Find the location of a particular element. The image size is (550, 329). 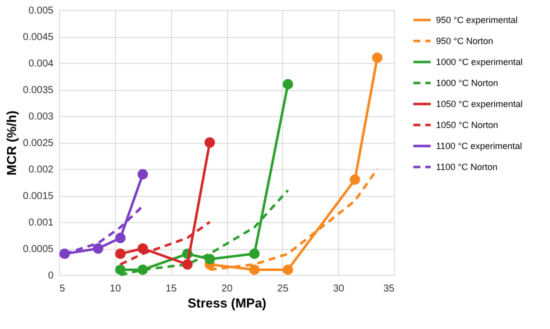

legend-label: 1000 °C experimental is located at coordinates (479, 62).